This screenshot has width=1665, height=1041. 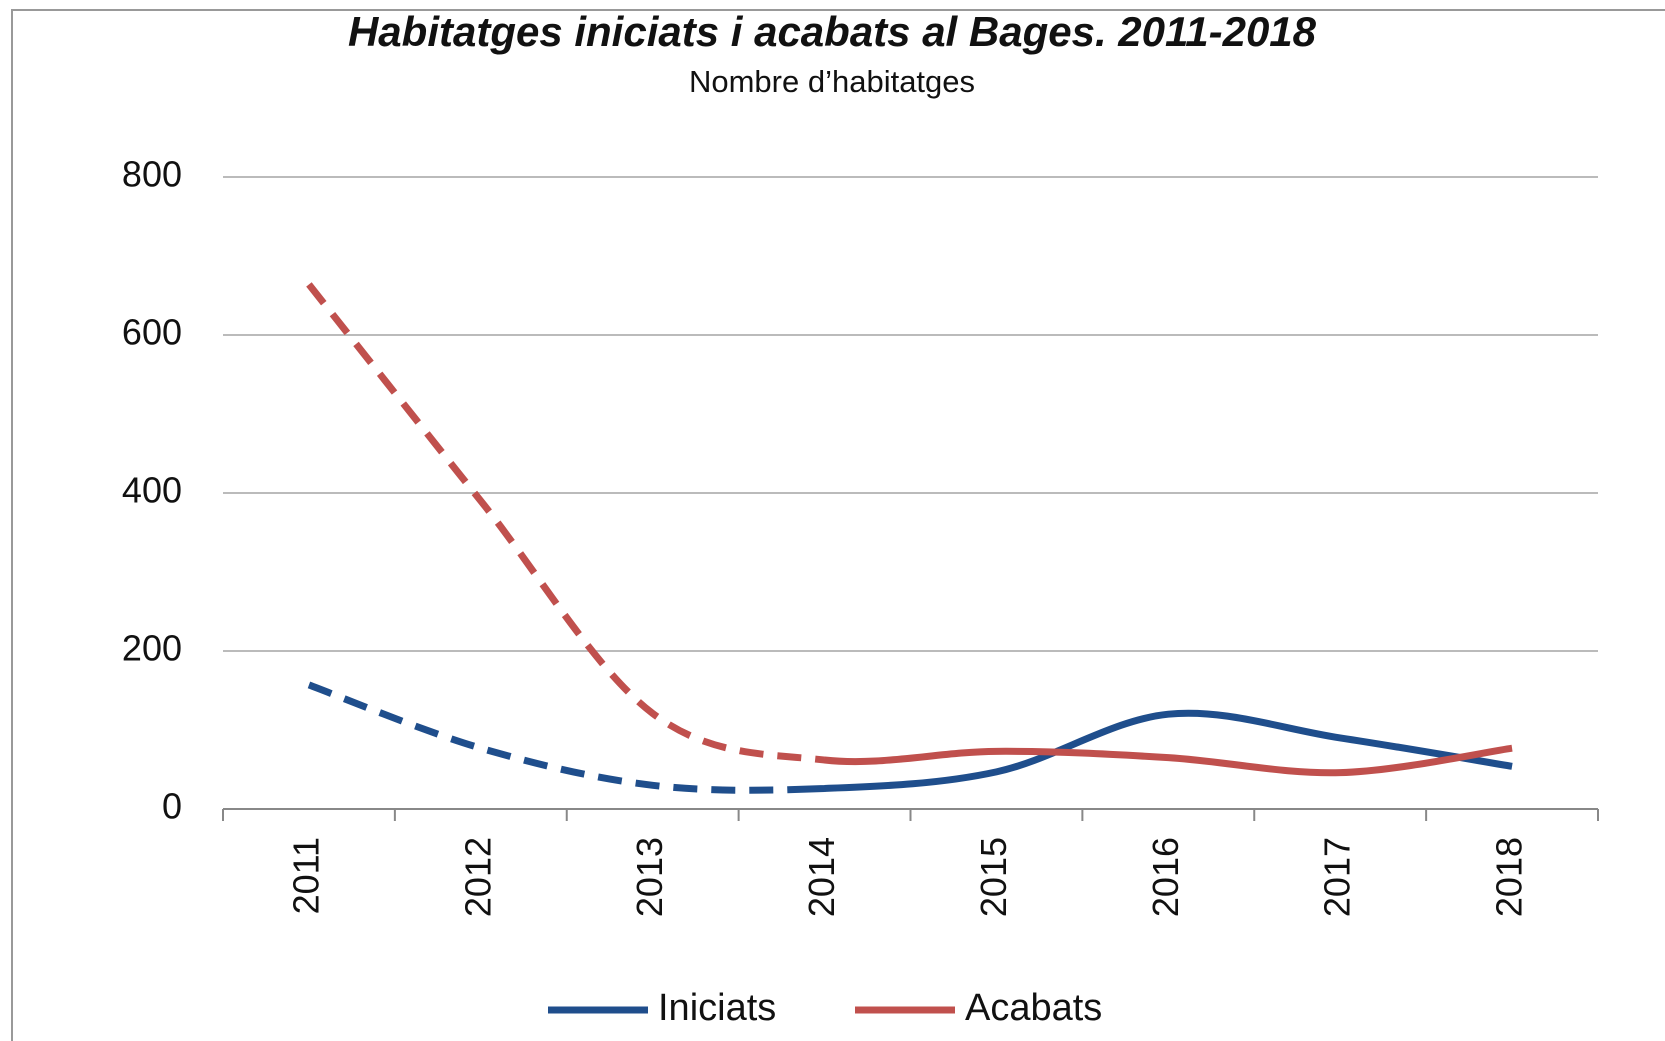 What do you see at coordinates (717, 1008) in the screenshot?
I see `legend-label: Iniciats` at bounding box center [717, 1008].